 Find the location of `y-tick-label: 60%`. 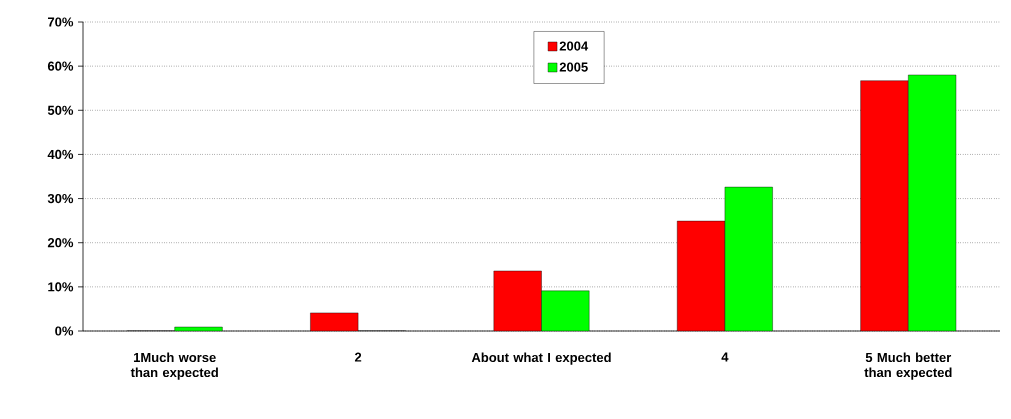

y-tick-label: 60% is located at coordinates (60, 66).